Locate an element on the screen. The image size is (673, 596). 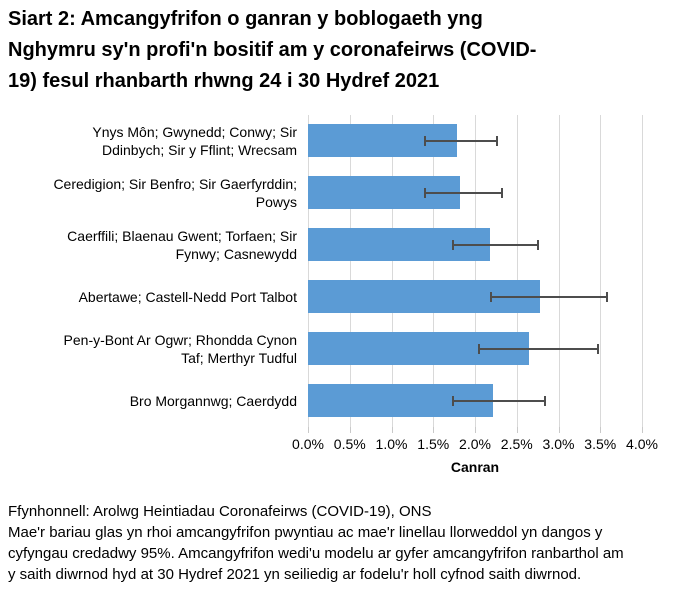
category-label: Bro Morgannwg; Caerdydd is located at coordinates (213, 401).